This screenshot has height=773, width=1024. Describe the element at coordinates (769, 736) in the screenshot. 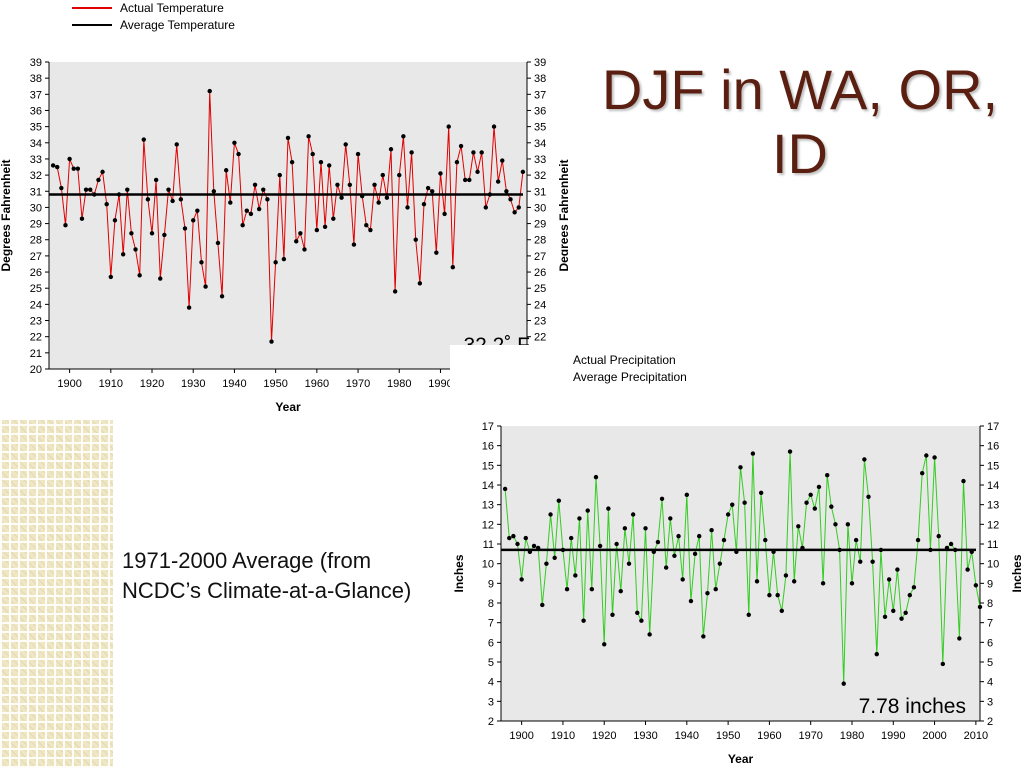

I see `precip-xtick-label: 1960` at that location.